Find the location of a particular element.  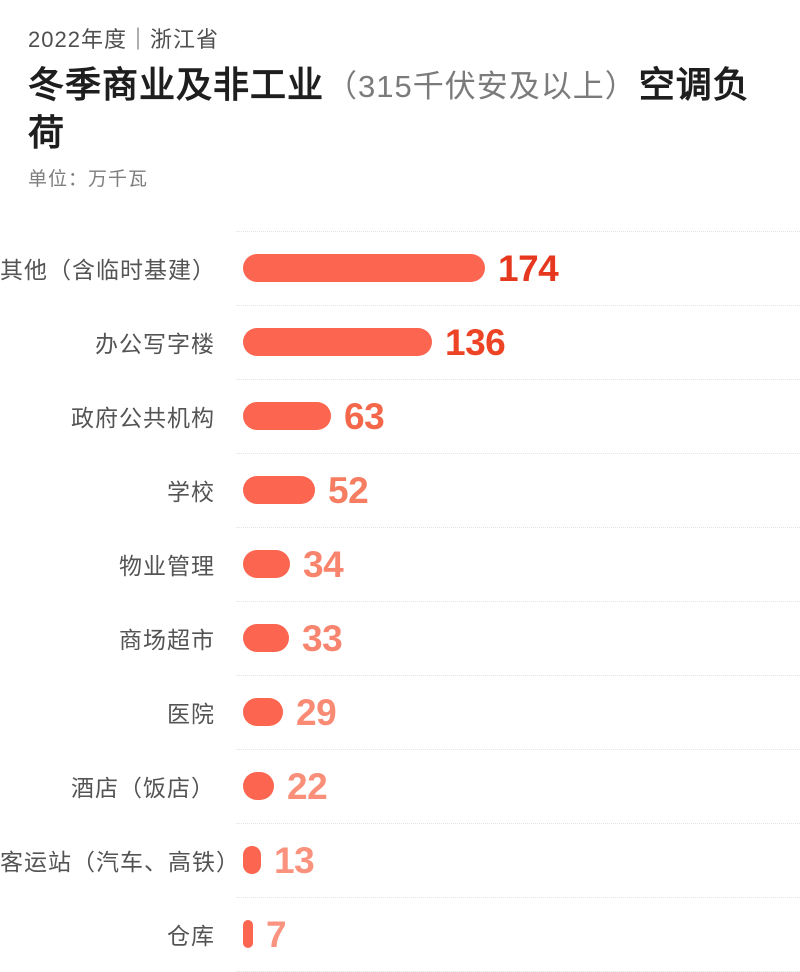

value-label: 13 is located at coordinates (294, 860).